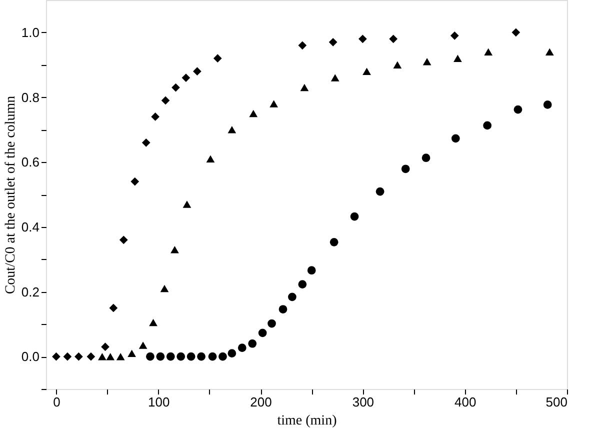 Image resolution: width=613 pixels, height=444 pixels. Describe the element at coordinates (30, 97) in the screenshot. I see `y-tick-label: 0.8` at that location.